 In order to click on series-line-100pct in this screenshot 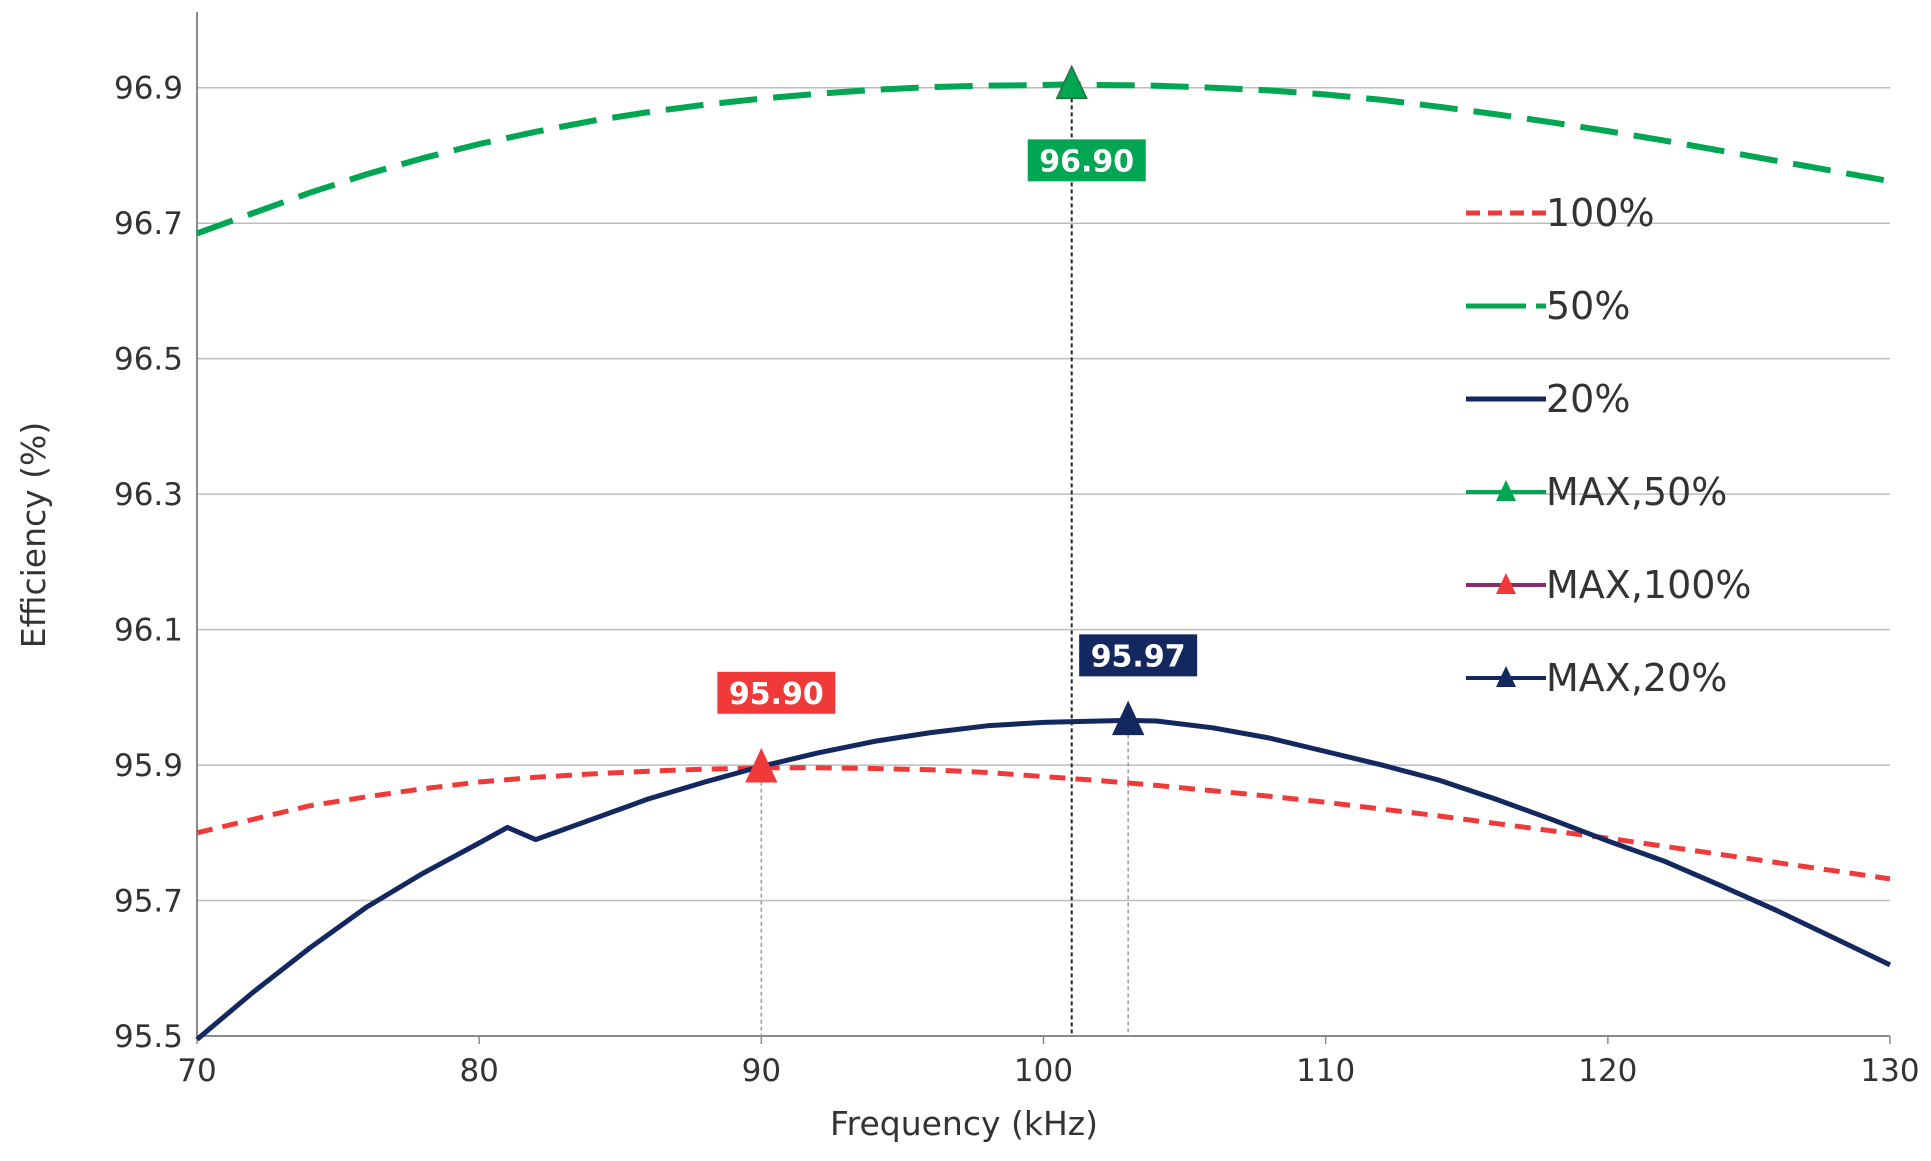, I will do `click(1043, 823)`.